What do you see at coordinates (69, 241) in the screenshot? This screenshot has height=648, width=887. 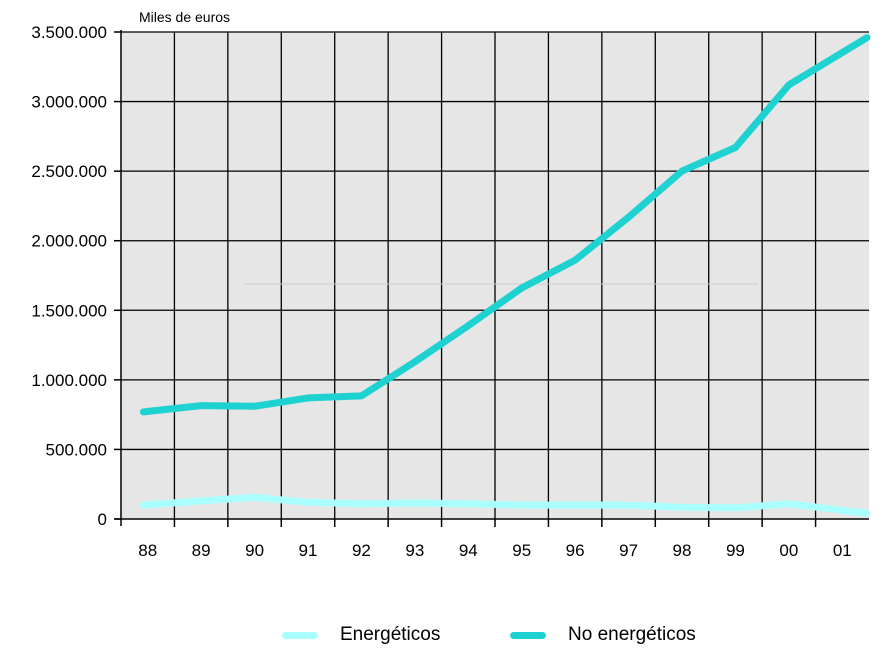 I see `y-tick-label: 2.000.000` at bounding box center [69, 241].